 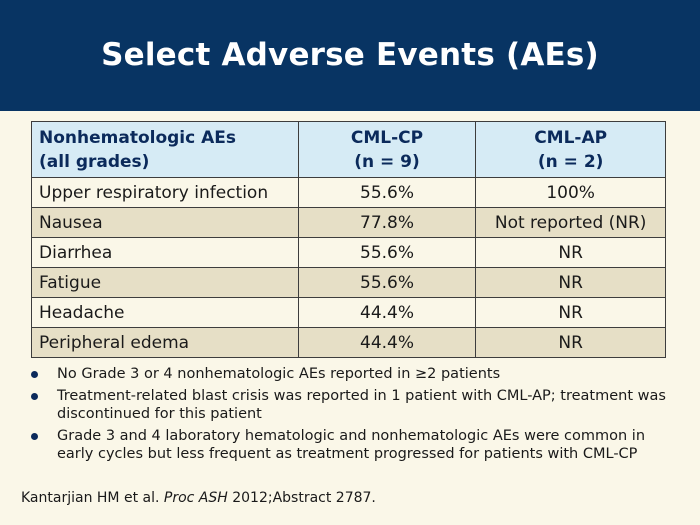 I want to click on table-row: Headache 44.4% NR, so click(x=348, y=312).